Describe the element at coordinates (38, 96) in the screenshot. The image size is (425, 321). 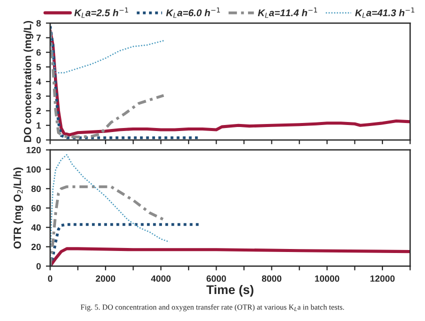
I see `y-tick-label: 3` at that location.